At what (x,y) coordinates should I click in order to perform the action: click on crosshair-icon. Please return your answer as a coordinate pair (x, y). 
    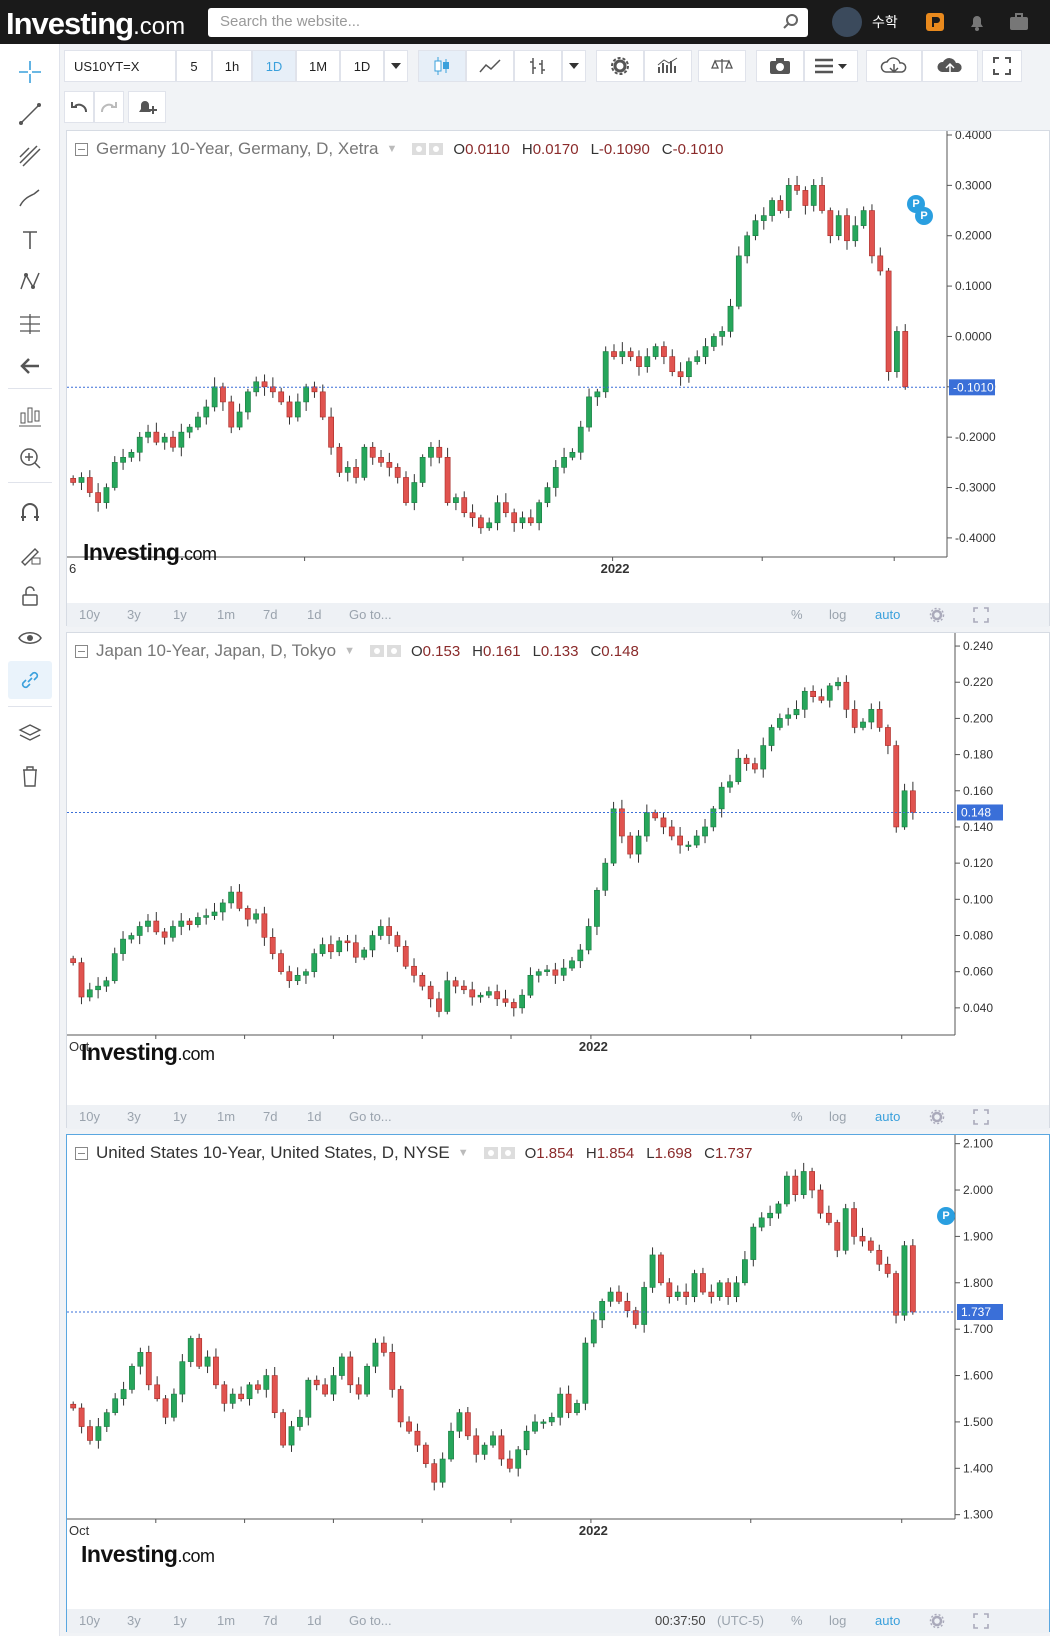
    Looking at the image, I should click on (30, 72).